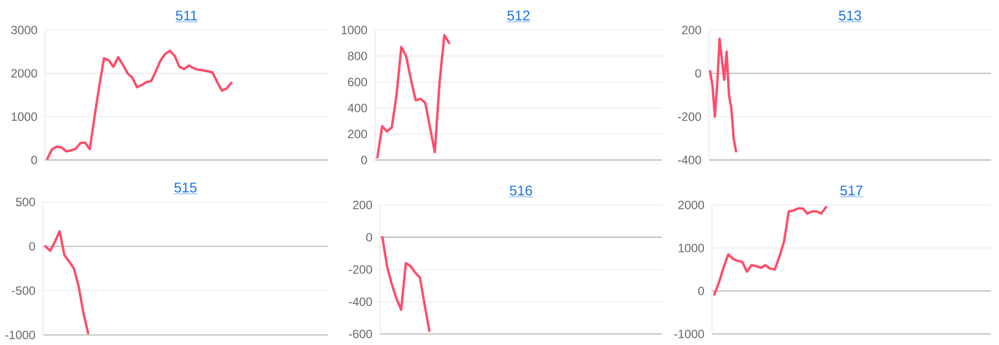 The image size is (999, 345). Describe the element at coordinates (518, 15) in the screenshot. I see `chart-title: 512` at that location.